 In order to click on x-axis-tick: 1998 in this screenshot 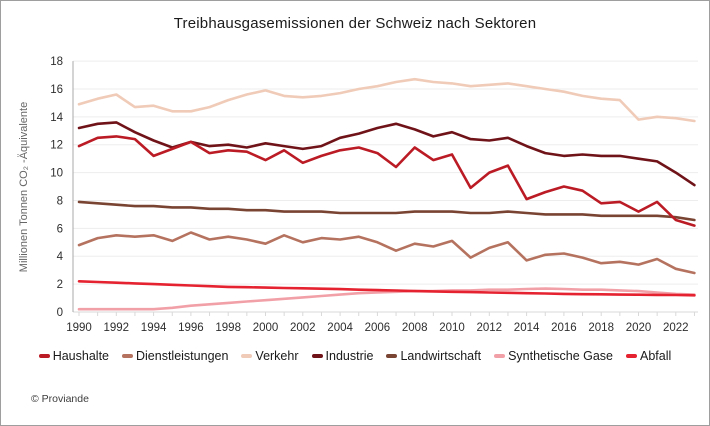, I will do `click(228, 328)`.